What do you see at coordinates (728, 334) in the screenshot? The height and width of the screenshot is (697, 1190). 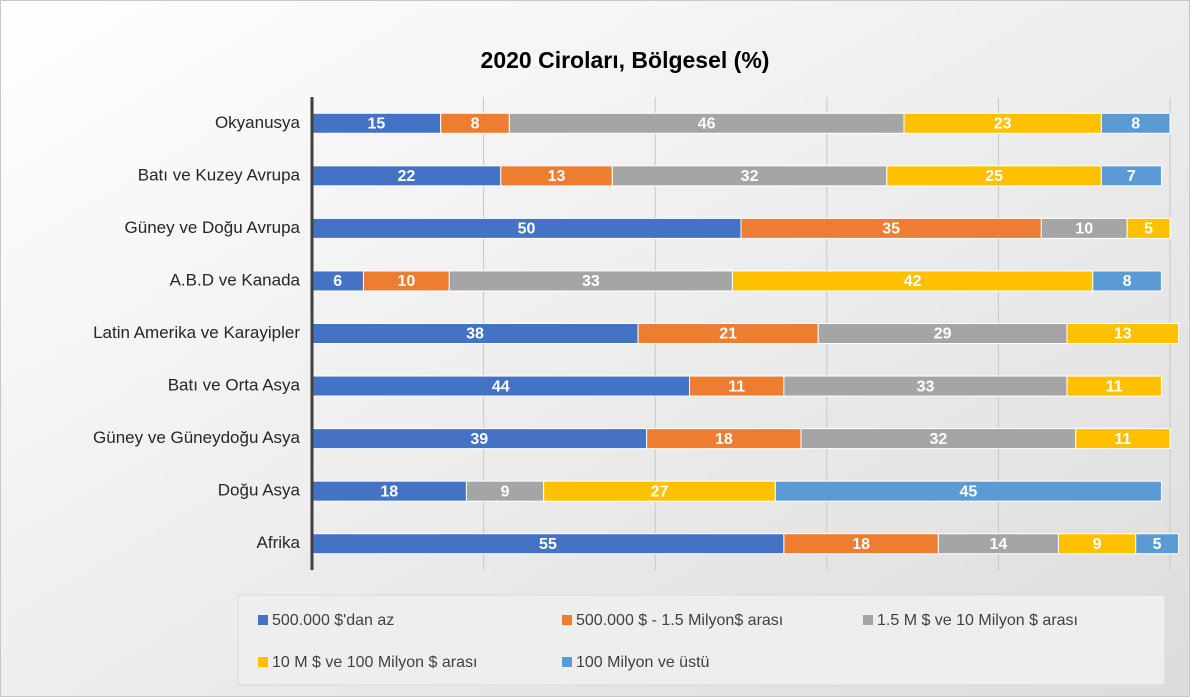 I see `data-label: 21` at bounding box center [728, 334].